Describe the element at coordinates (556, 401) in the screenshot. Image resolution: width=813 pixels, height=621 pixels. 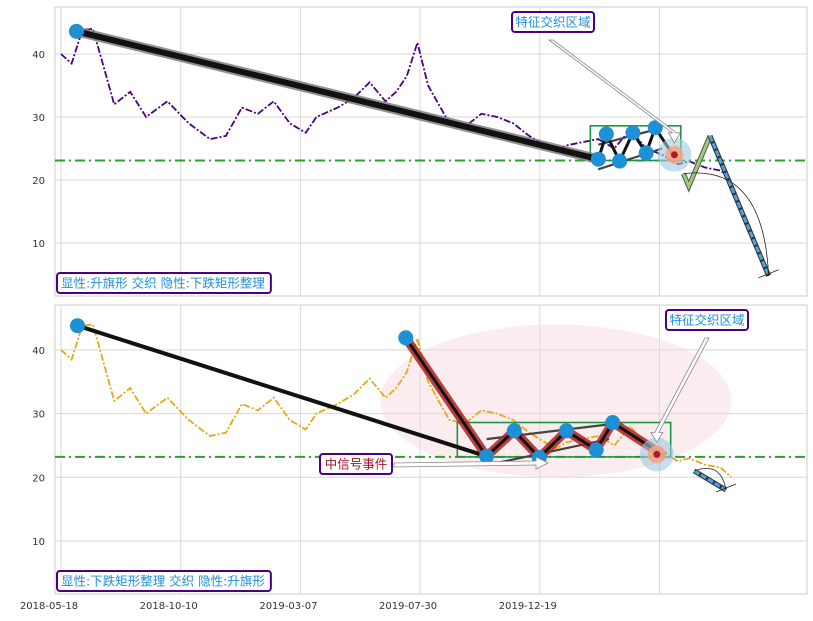
I see `highlight-ellipse` at that location.